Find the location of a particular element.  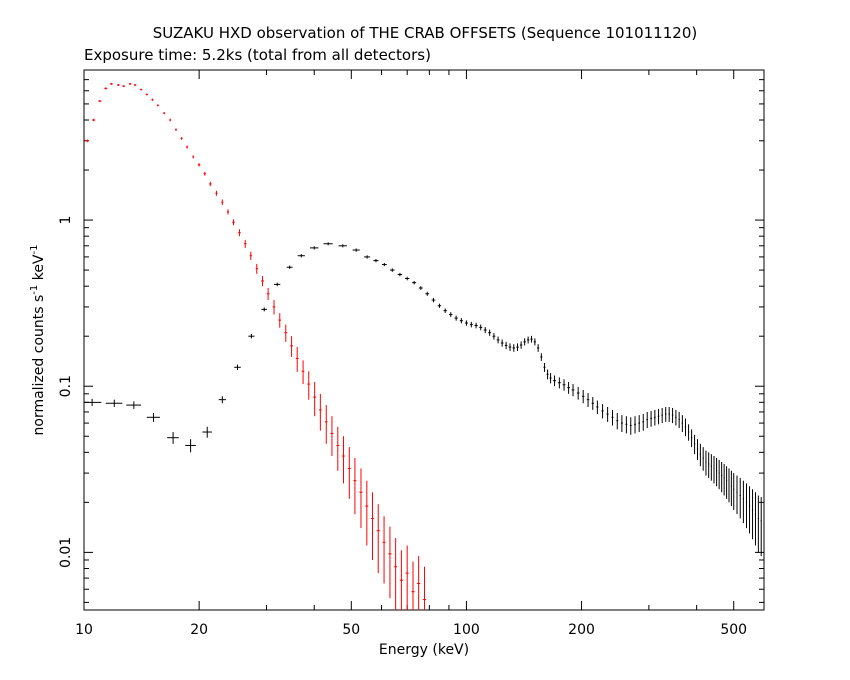

y-axis-title: normalized counts s-1 keV-1 is located at coordinates (38, 340).